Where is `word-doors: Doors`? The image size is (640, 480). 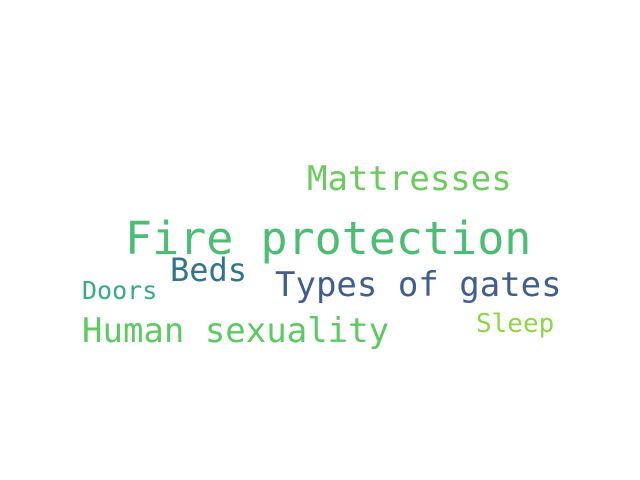 word-doors: Doors is located at coordinates (120, 290).